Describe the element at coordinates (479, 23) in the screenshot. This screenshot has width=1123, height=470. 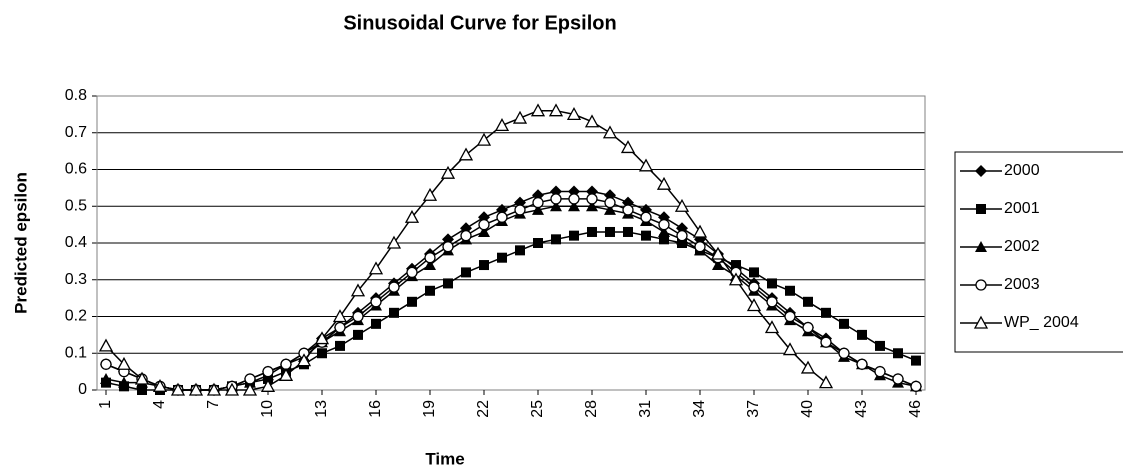
I see `chart-title: Sinusoidal Curve for Epsilon` at that location.